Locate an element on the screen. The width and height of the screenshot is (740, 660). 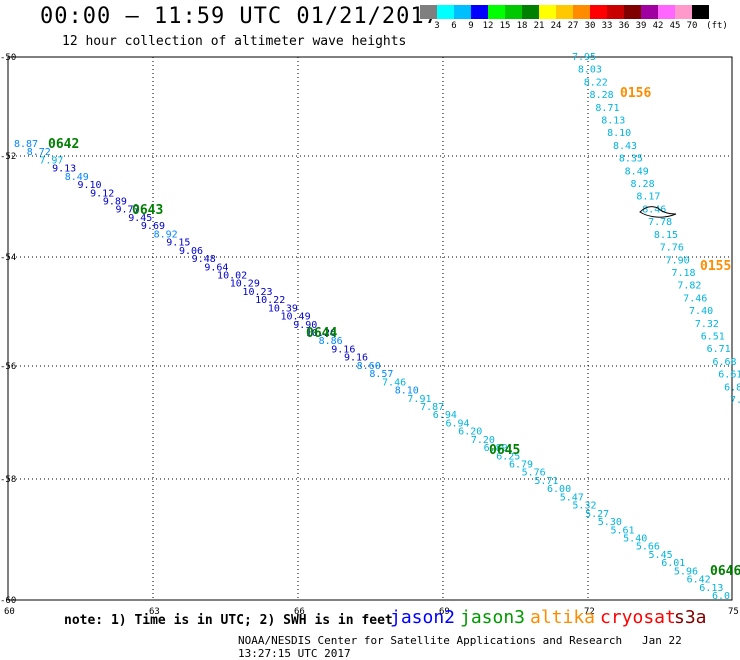
wave-height-value: 8.46 is located at coordinates (654, 209).